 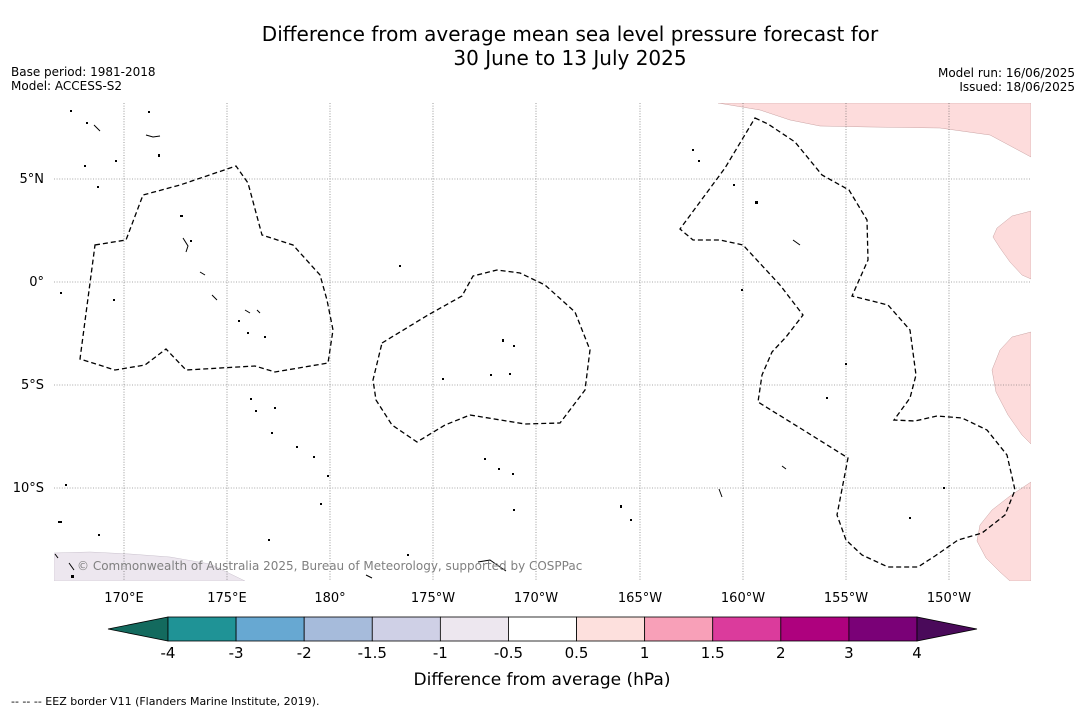 I want to click on meta-right: Model run: 16/06/2025 Issued: 18/06/2025, so click(x=1006, y=80).